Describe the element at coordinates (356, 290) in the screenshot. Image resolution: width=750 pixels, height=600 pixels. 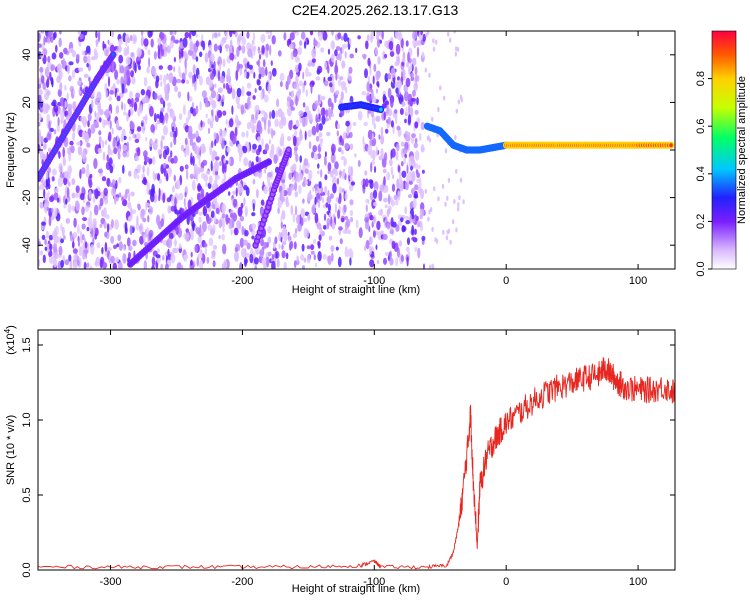
I see `top-x-axis-label: Height of straight line (km)` at that location.